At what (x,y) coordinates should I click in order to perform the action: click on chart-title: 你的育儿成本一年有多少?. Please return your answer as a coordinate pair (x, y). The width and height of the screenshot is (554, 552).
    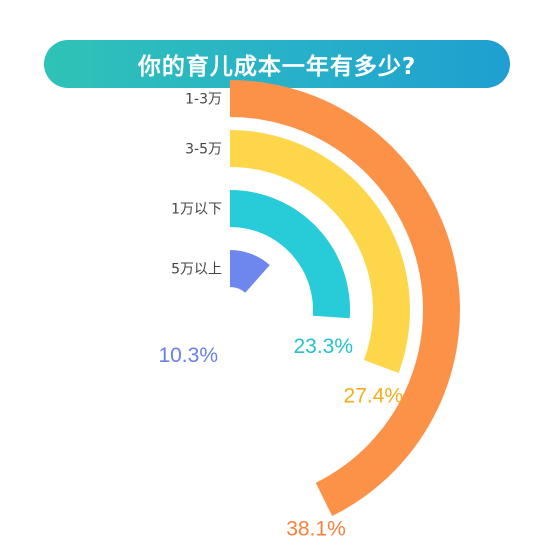
    Looking at the image, I should click on (277, 67).